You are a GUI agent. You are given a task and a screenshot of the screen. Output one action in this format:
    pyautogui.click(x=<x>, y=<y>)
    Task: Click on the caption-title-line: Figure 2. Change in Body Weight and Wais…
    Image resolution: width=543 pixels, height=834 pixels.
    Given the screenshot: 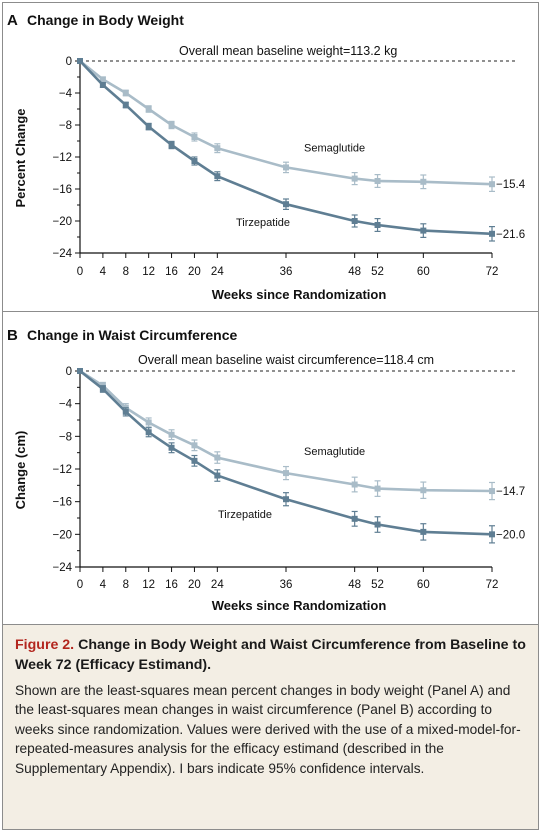 What is the action you would take?
    pyautogui.click(x=270, y=655)
    